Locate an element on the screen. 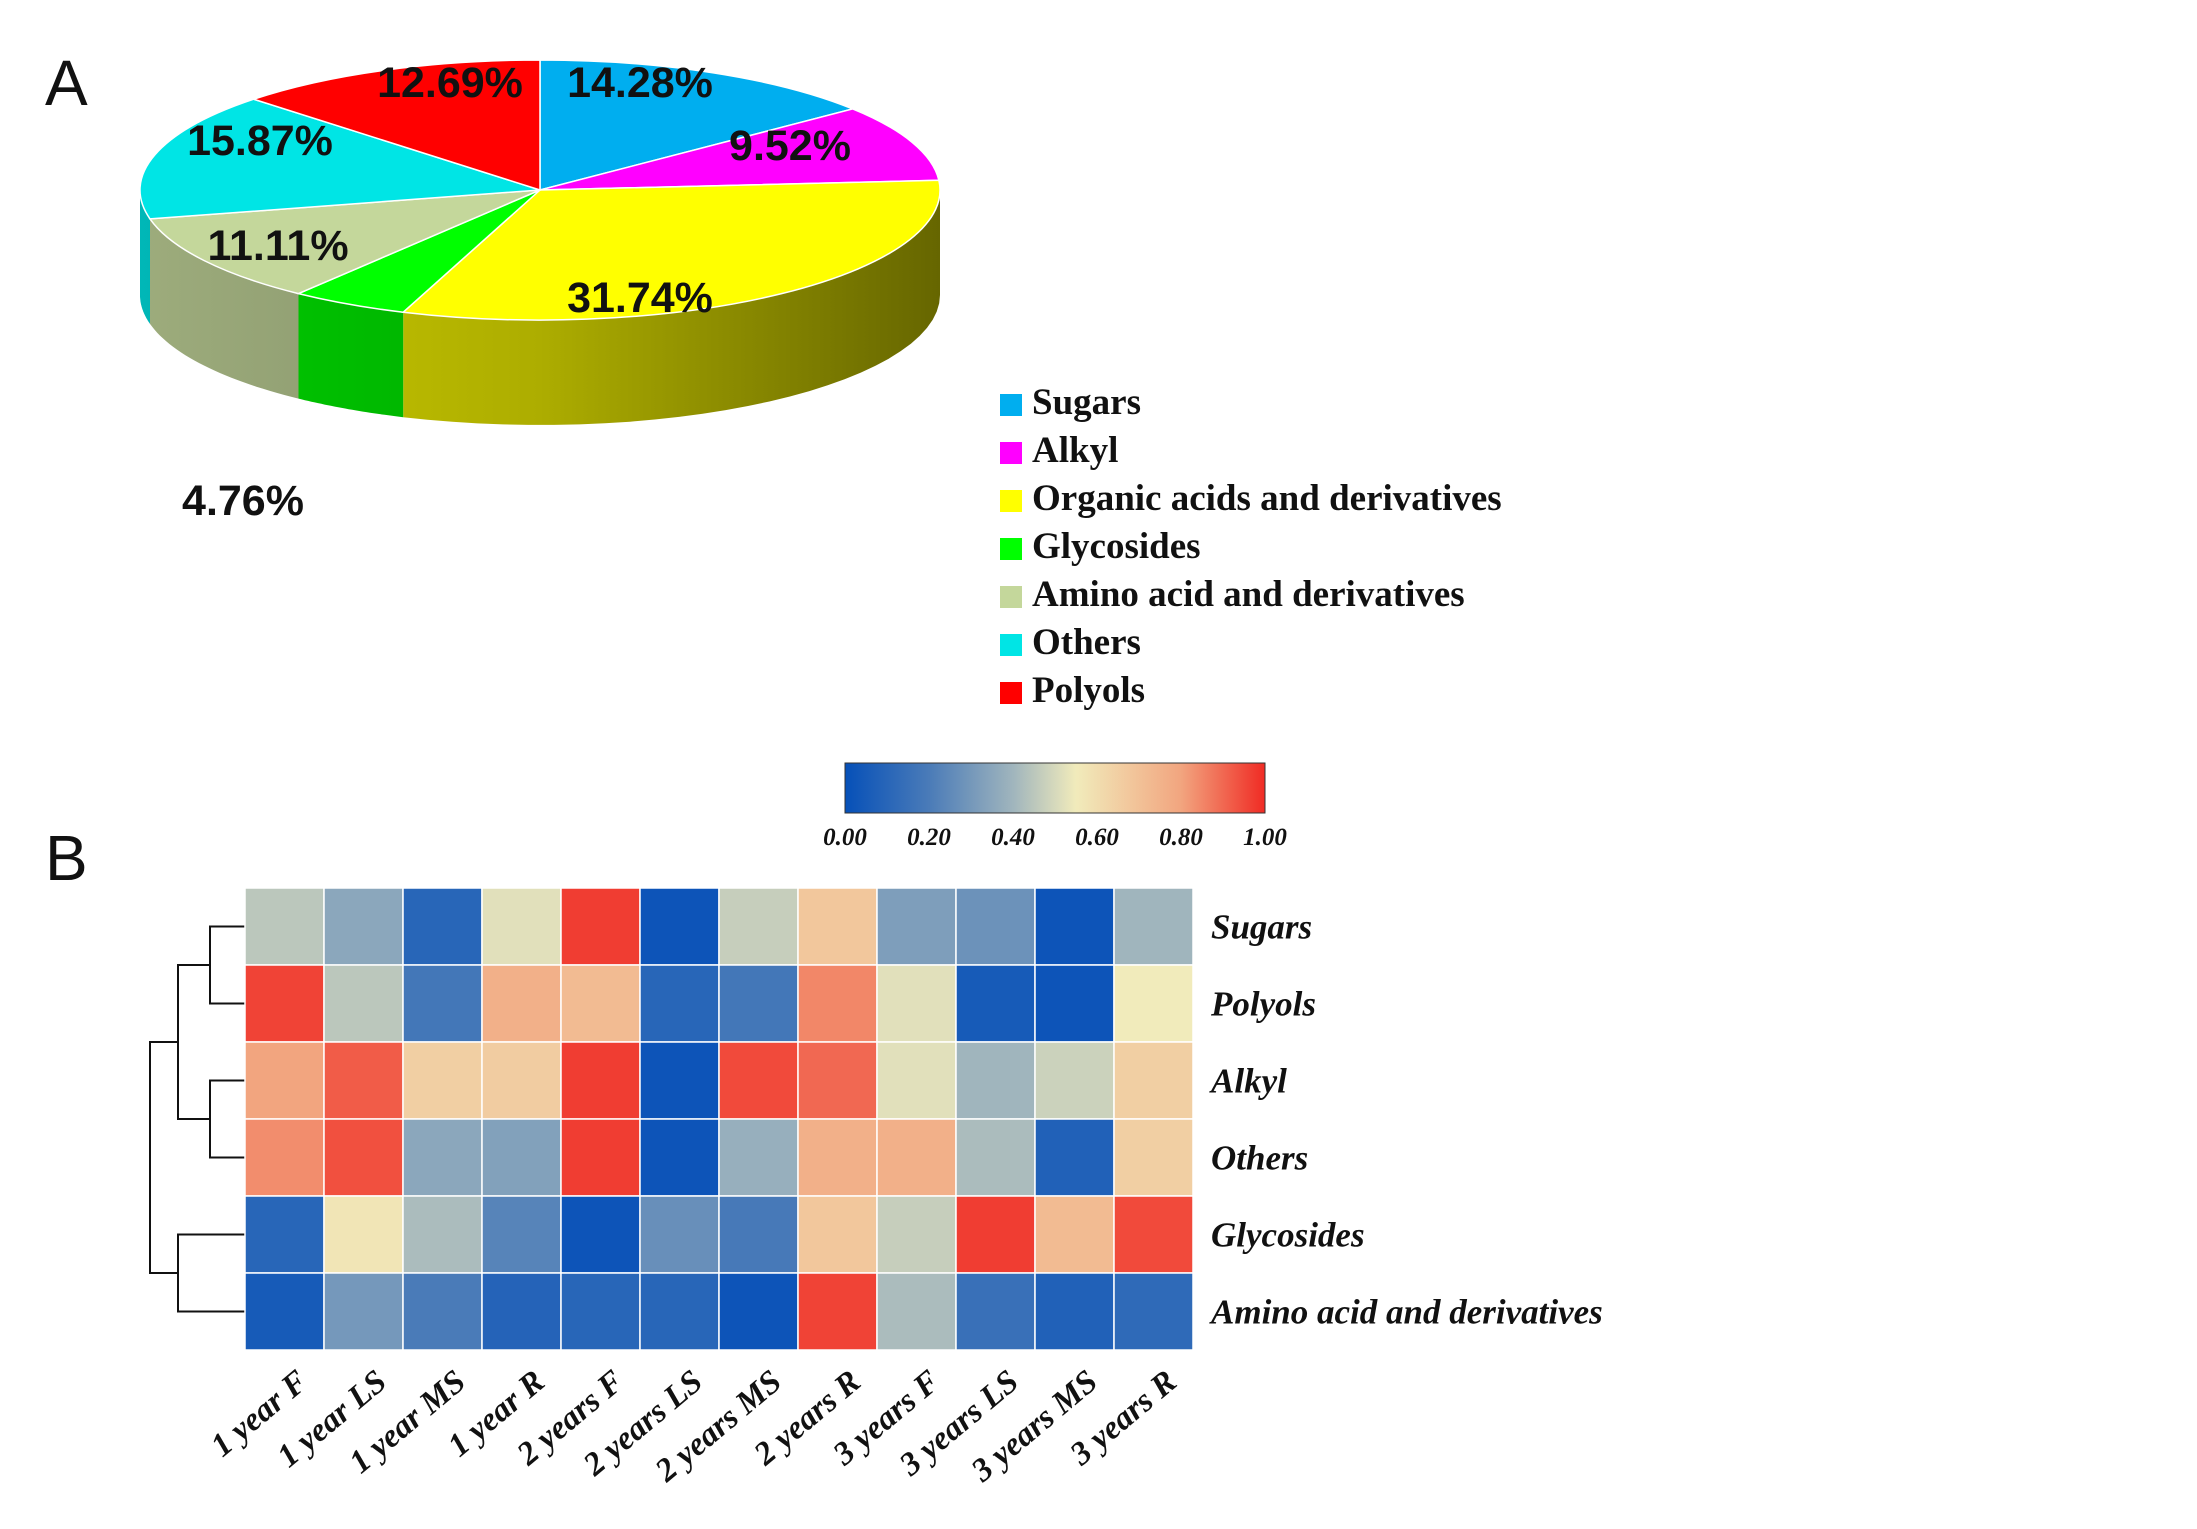 The image size is (2197, 1529). heatmap-cell-alkyl-3-years-r is located at coordinates (1153, 1080).